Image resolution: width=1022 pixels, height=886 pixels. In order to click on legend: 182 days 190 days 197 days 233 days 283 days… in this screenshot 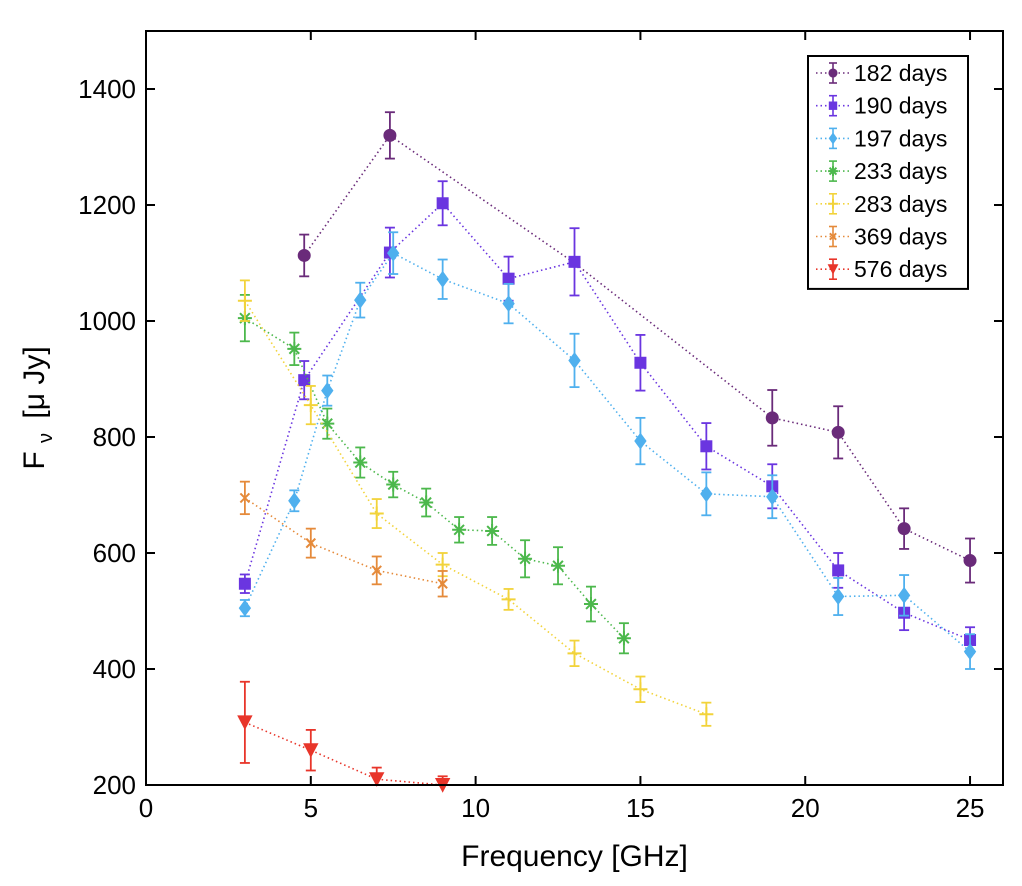, I will do `click(888, 172)`.